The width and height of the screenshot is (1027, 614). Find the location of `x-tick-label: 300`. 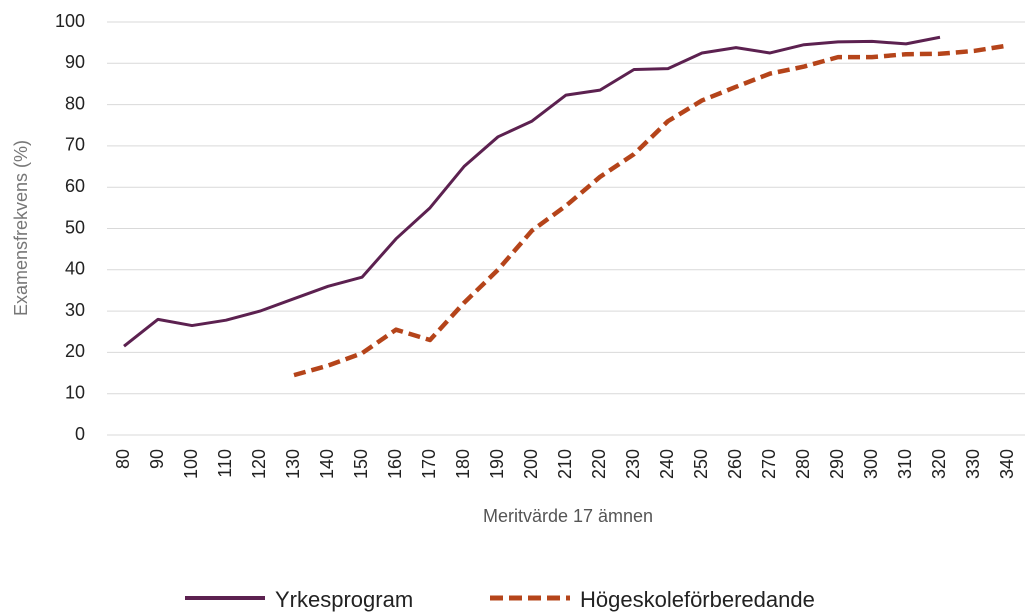

x-tick-label: 300 is located at coordinates (871, 464).